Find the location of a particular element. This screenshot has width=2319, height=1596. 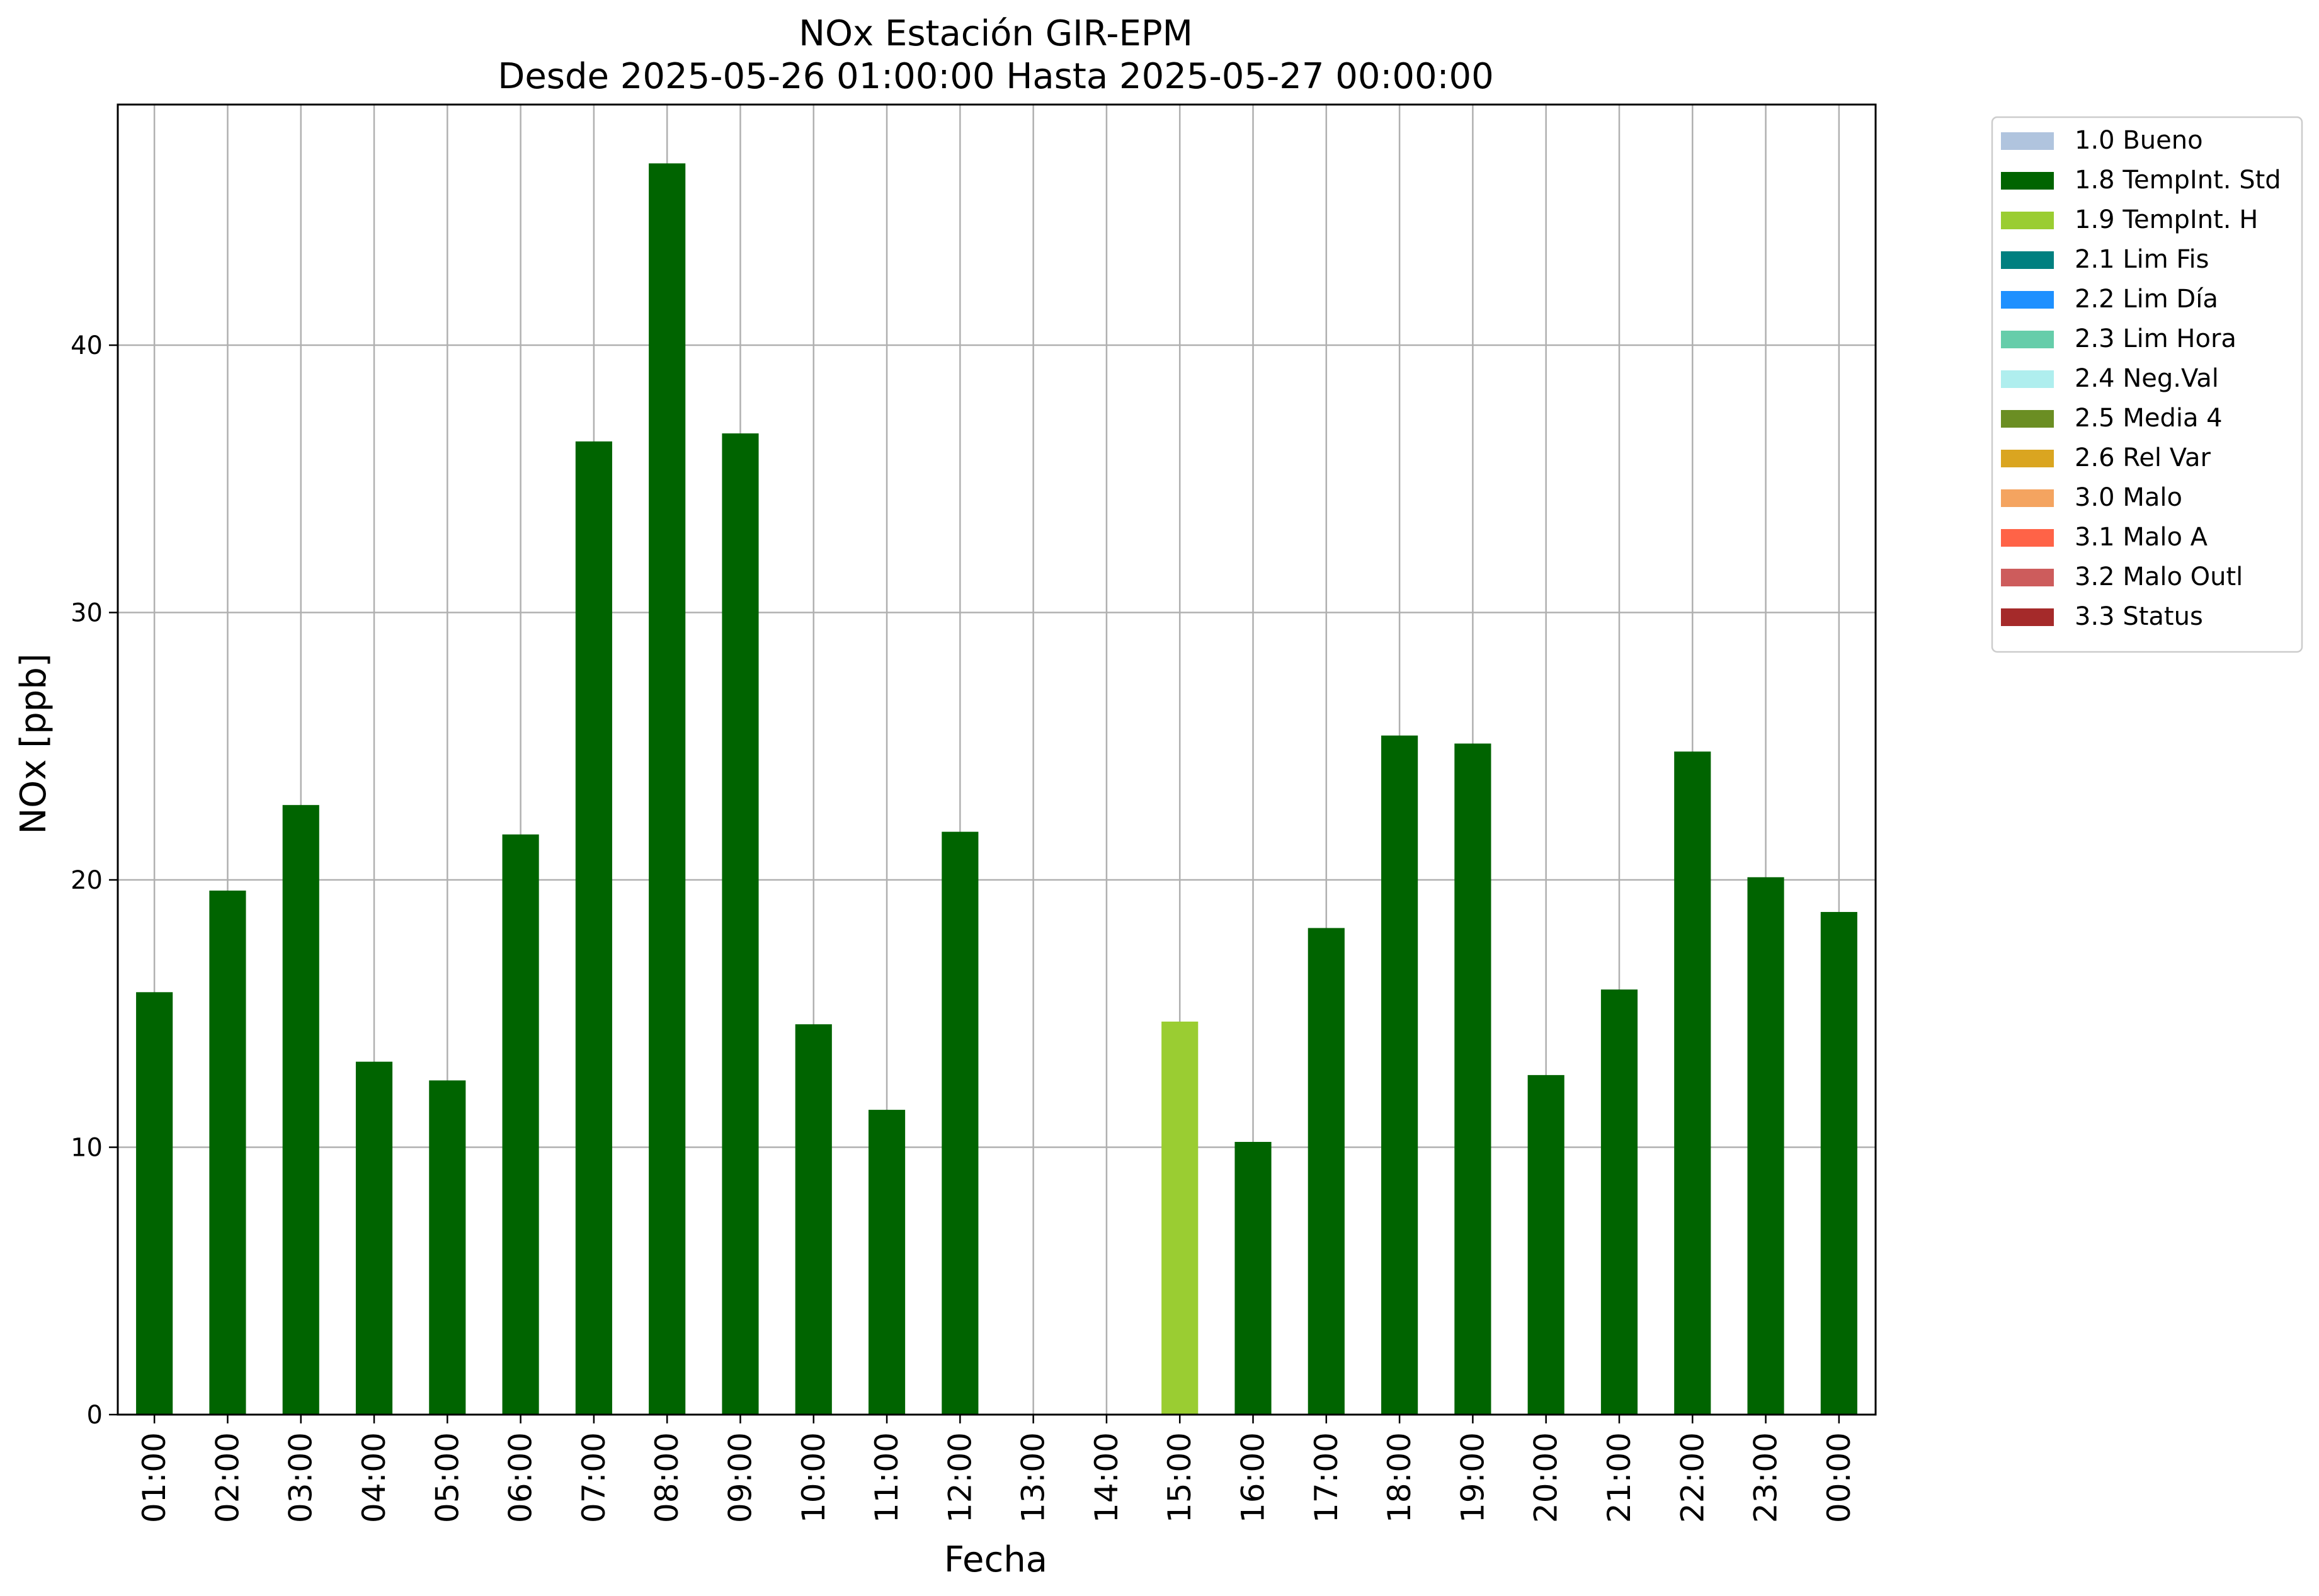

x-tick-label: 00:00 is located at coordinates (1839, 1477).